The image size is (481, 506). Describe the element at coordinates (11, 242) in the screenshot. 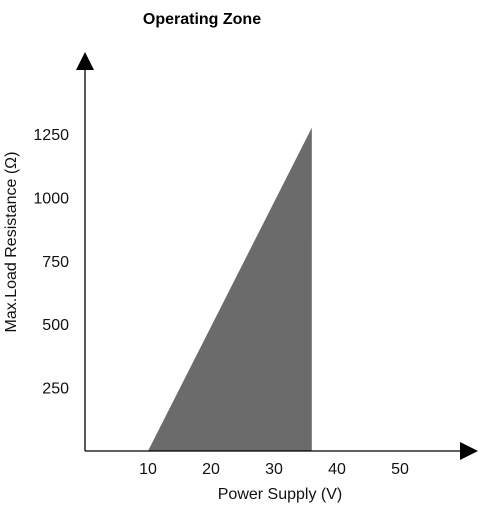

I see `y-axis-label: Max.Load Resistance (Ω)` at that location.